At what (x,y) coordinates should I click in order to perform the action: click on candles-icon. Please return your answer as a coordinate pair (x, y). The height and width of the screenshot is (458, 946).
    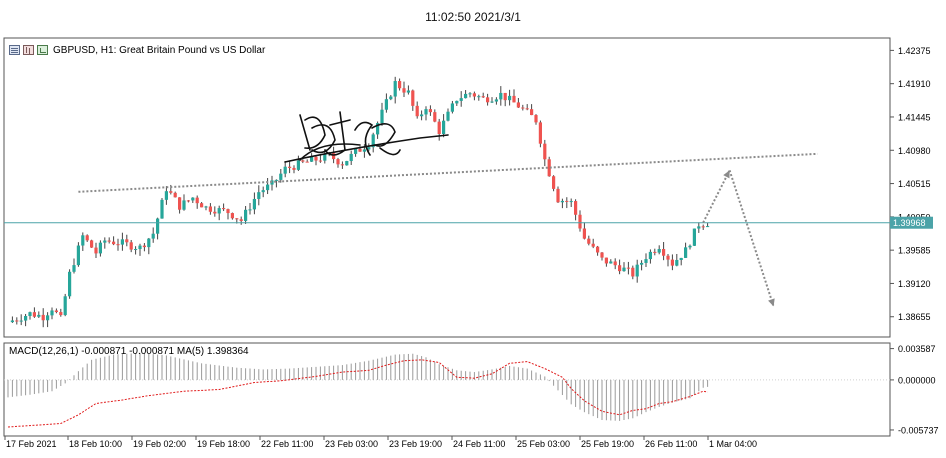
    Looking at the image, I should click on (42, 50).